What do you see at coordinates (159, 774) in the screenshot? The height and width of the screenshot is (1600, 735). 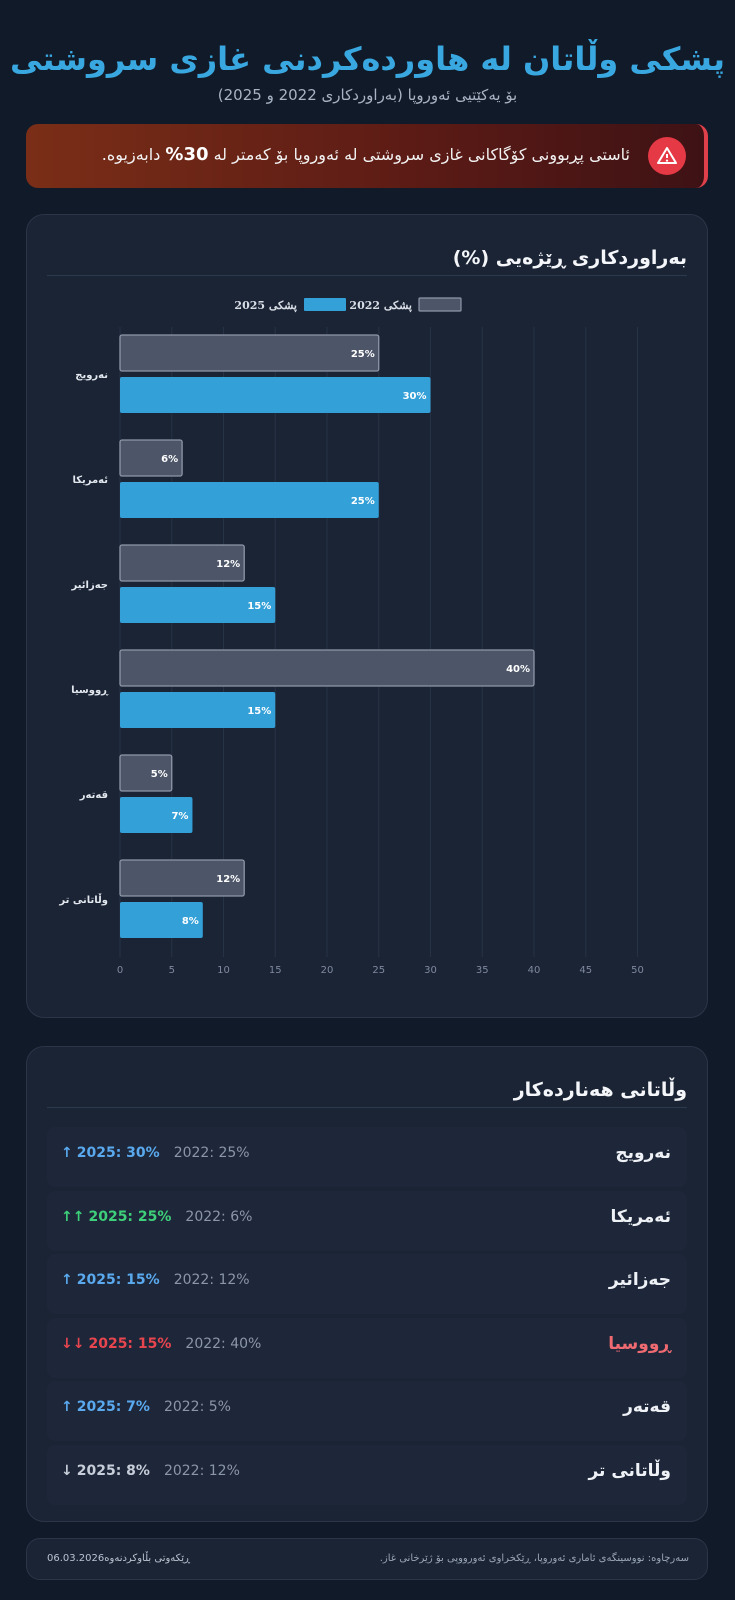 I see `data-label-2022: 5%` at bounding box center [159, 774].